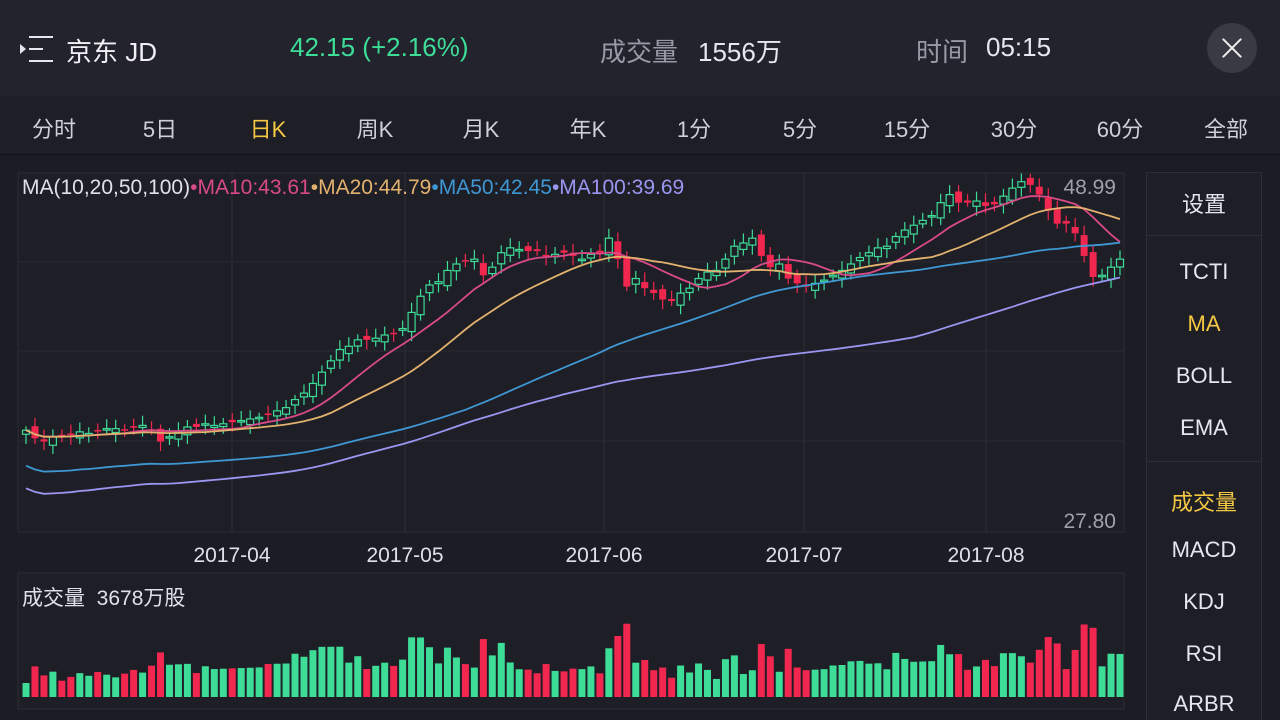  Describe the element at coordinates (588, 129) in the screenshot. I see `tab-yearly-k: 年K` at that location.